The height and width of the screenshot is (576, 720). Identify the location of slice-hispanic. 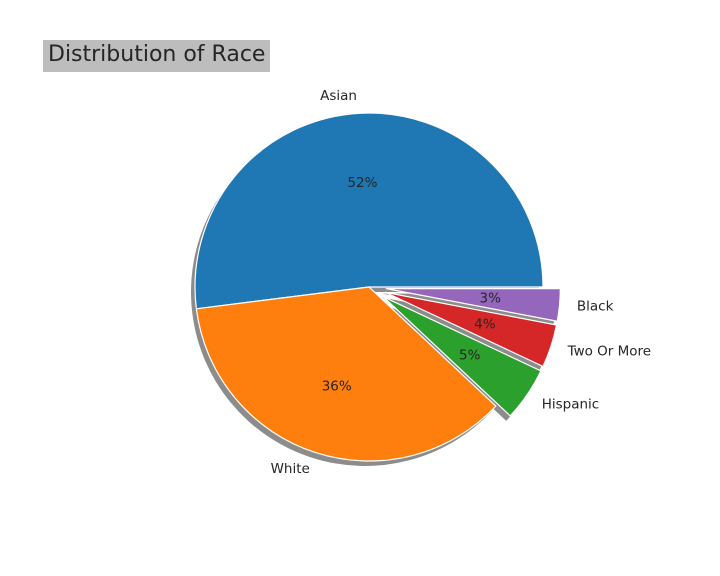
(462, 356).